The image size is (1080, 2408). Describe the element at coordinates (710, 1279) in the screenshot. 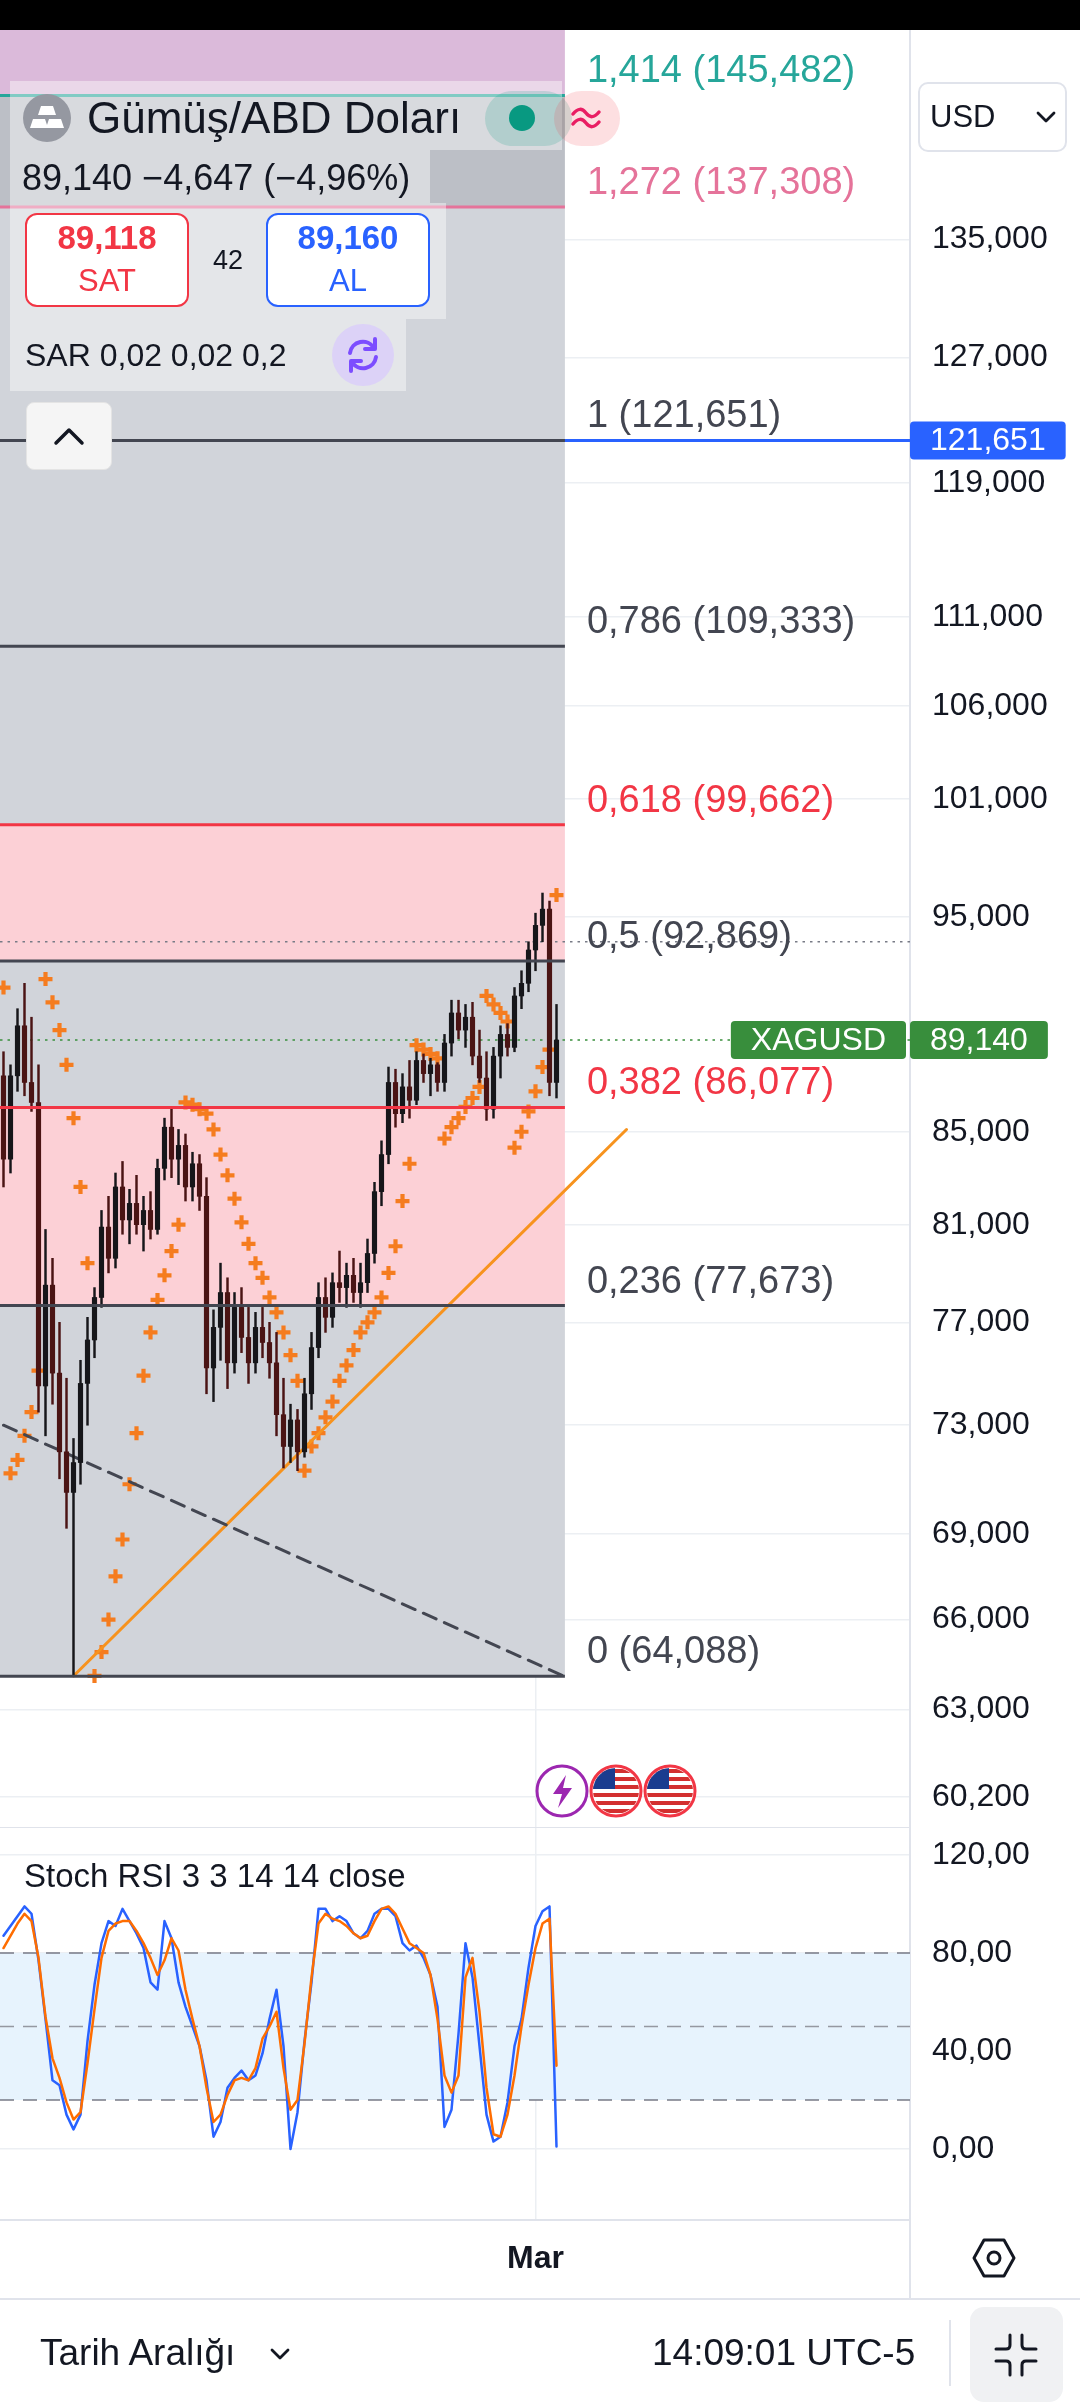

I see `ref-line-label: 0,236 (77,673)` at that location.